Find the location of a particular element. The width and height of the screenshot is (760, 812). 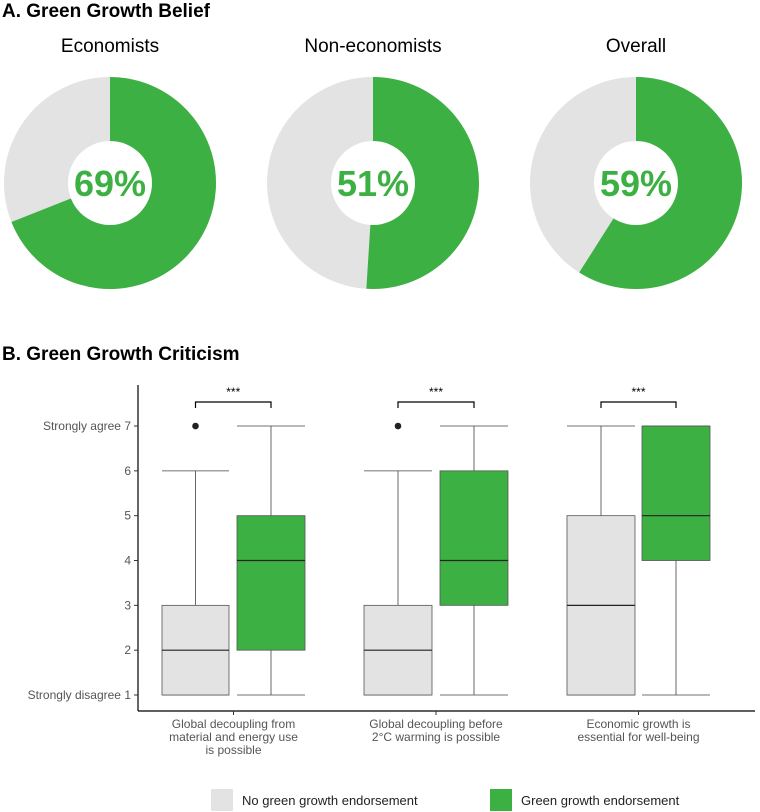

pie-title: Non-economists is located at coordinates (372, 46).